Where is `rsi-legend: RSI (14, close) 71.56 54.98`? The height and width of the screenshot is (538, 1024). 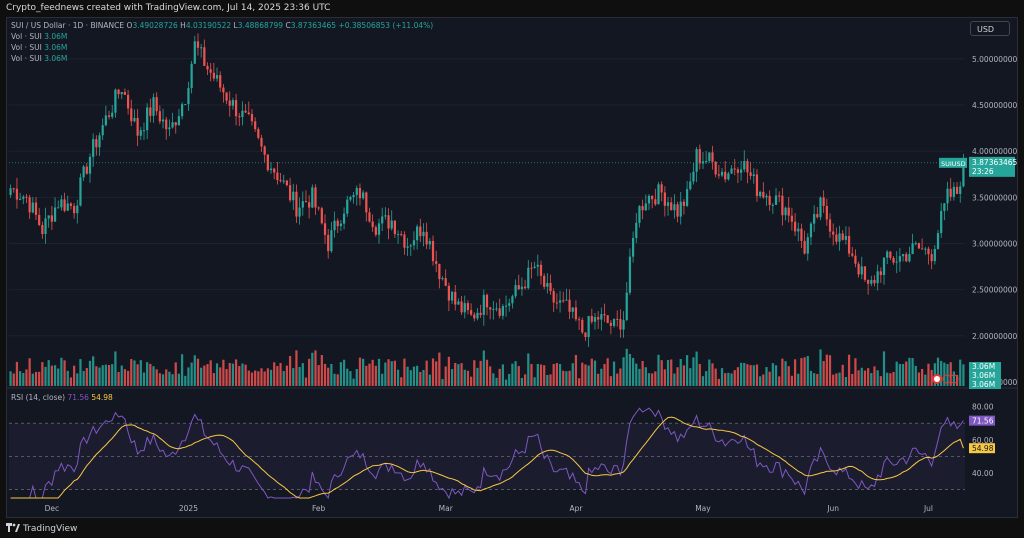
rsi-legend: RSI (14, close) 71.56 54.98 is located at coordinates (62, 397).